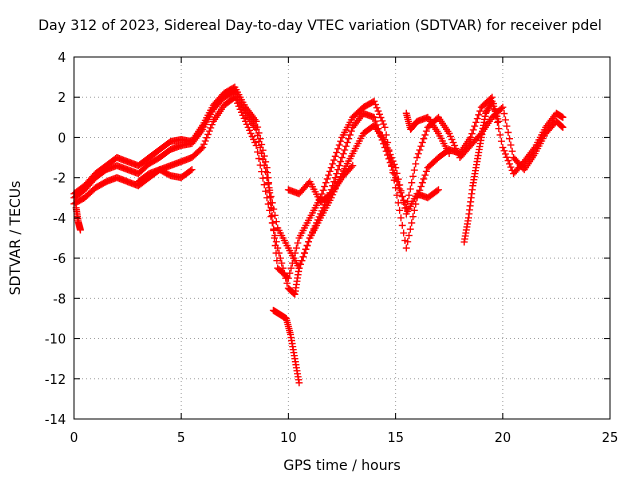 The image size is (640, 480). What do you see at coordinates (342, 466) in the screenshot?
I see `x-axis-label: GPS time / hours` at bounding box center [342, 466].